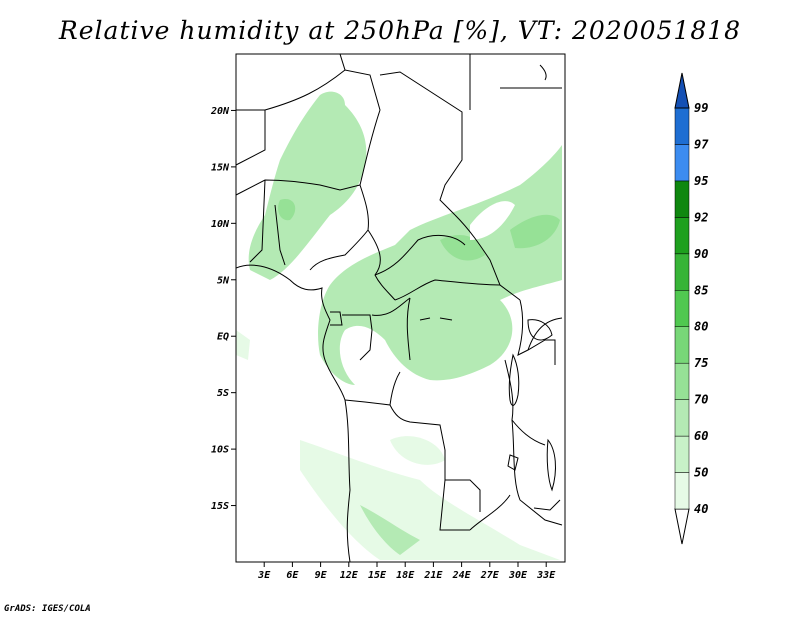 The image size is (800, 618). What do you see at coordinates (691, 308) in the screenshot?
I see `colorbar: 40 50 60 70 75 80 85 90 92 95 97 99` at bounding box center [691, 308].